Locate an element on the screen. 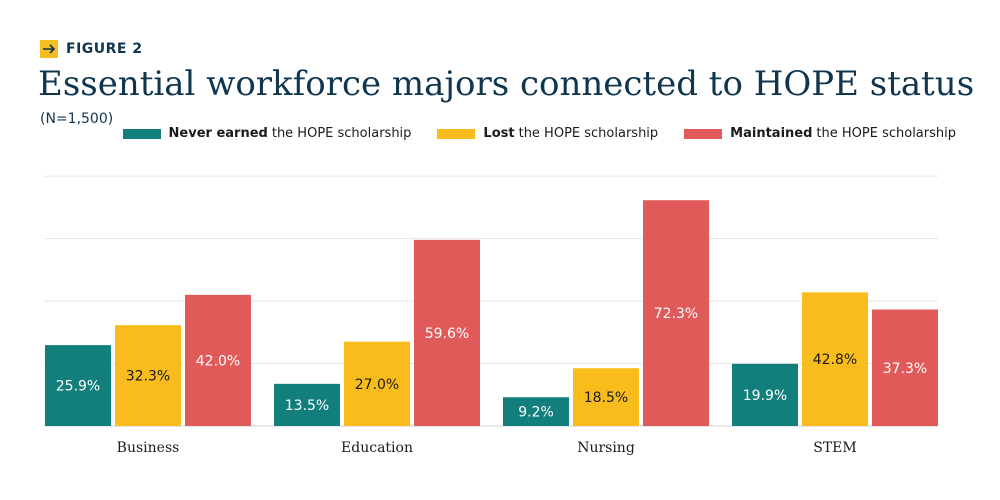  legend-item-never-earned: Never earned the HOPE scholarship is located at coordinates (267, 133).